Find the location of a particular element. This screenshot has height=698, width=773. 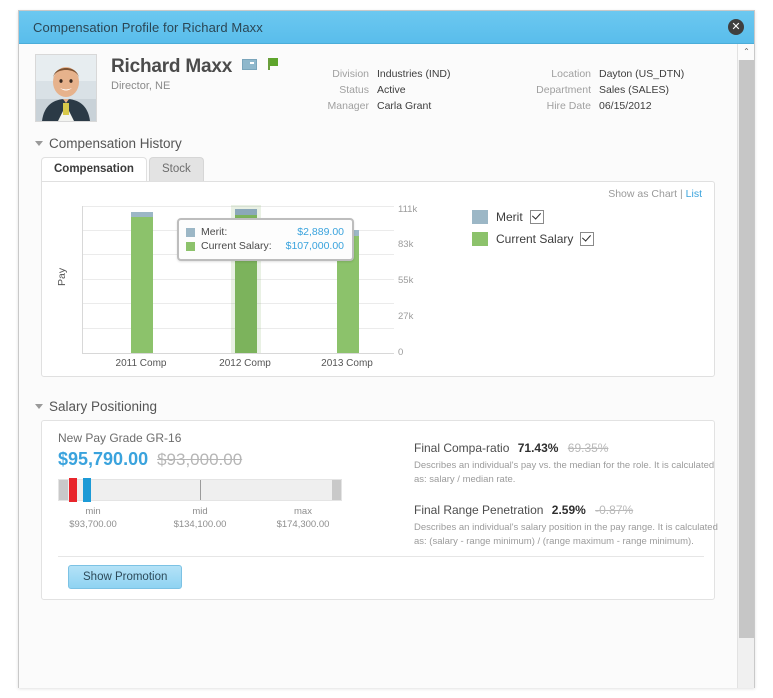

legend-item-current-salary: Current Salary is located at coordinates (533, 239).